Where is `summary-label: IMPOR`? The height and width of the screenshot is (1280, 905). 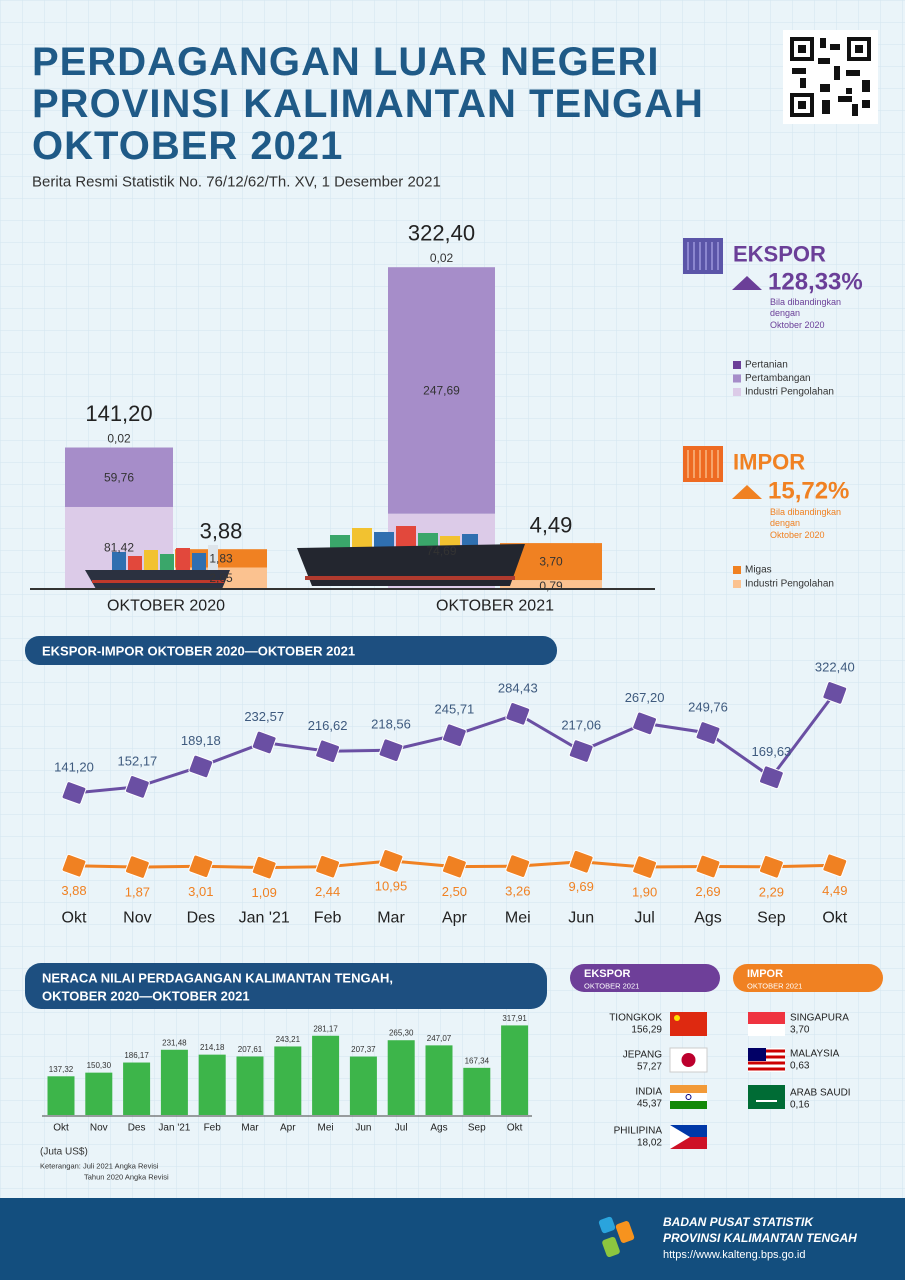 summary-label: IMPOR is located at coordinates (769, 462).